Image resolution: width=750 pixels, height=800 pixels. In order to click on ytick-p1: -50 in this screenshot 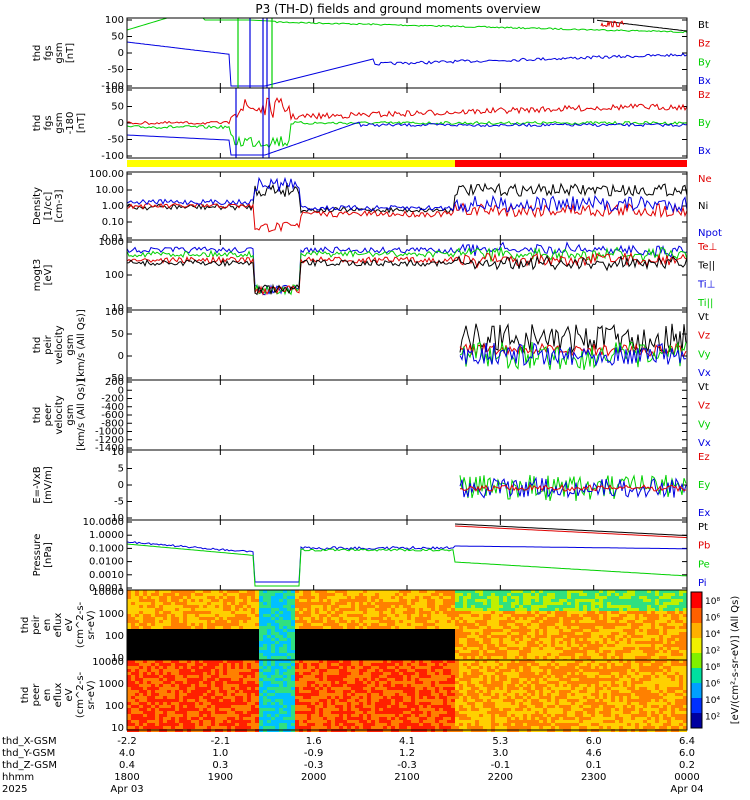, I will do `click(116, 70)`.